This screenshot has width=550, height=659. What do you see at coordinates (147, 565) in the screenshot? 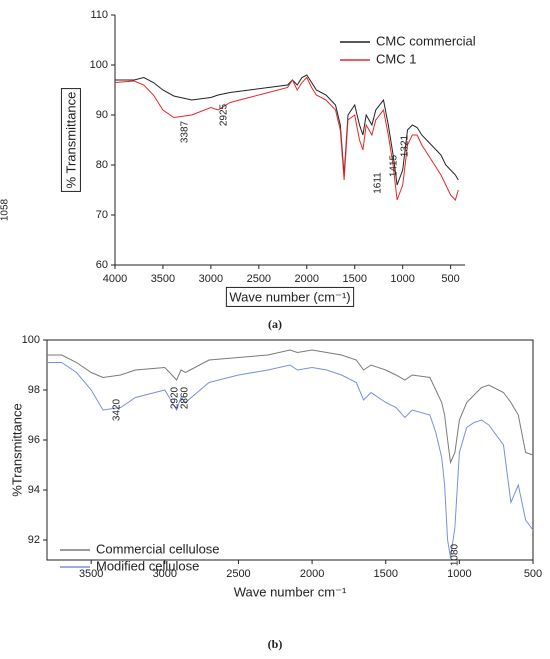
I see `legend-label: Modified cellulose` at bounding box center [147, 565].